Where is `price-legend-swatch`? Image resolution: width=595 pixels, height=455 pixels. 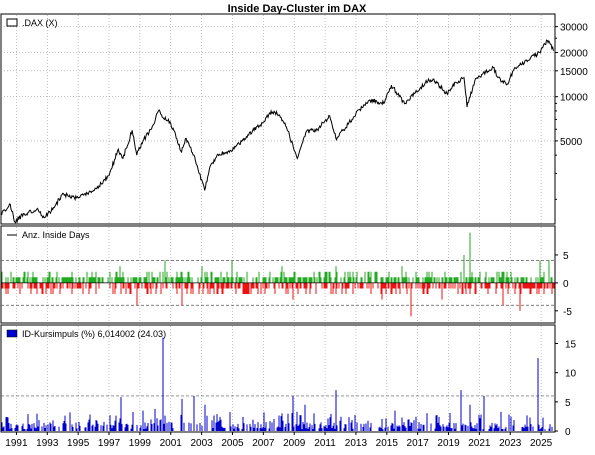 price-legend-swatch is located at coordinates (12, 22).